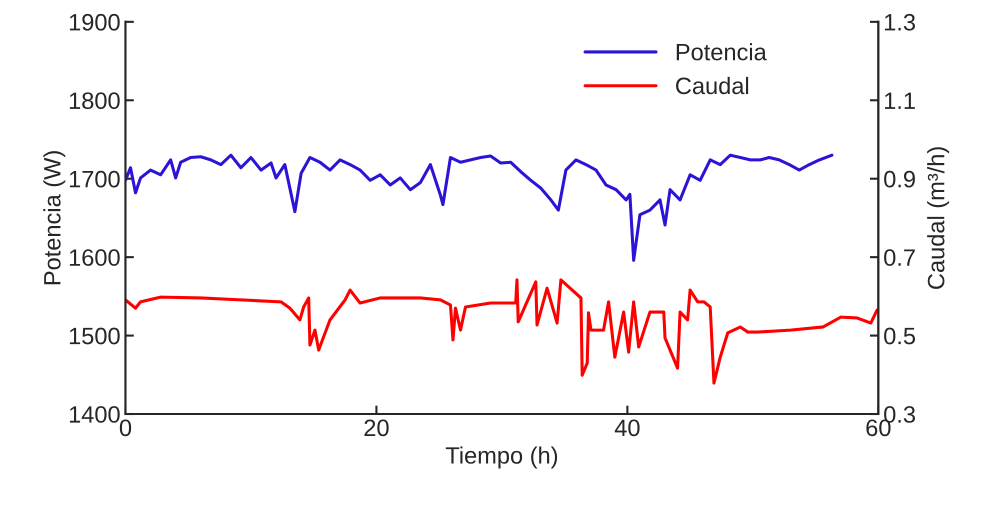 The height and width of the screenshot is (508, 988). I want to click on y2-tick-label: 1.3, so click(899, 22).